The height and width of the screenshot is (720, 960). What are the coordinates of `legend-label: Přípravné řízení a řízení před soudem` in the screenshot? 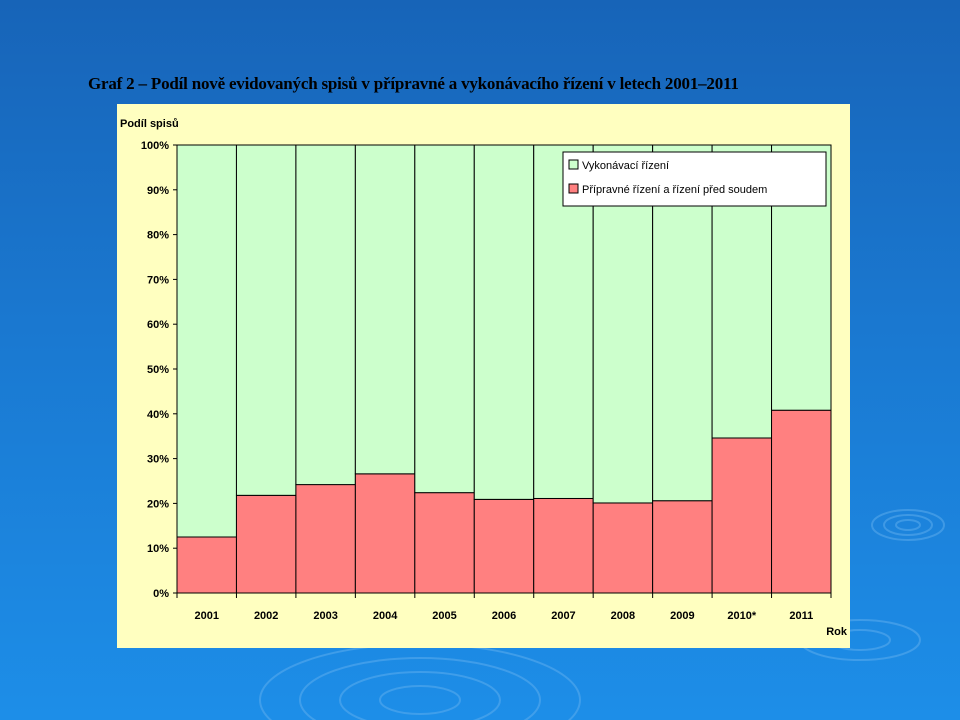 It's located at (674, 190).